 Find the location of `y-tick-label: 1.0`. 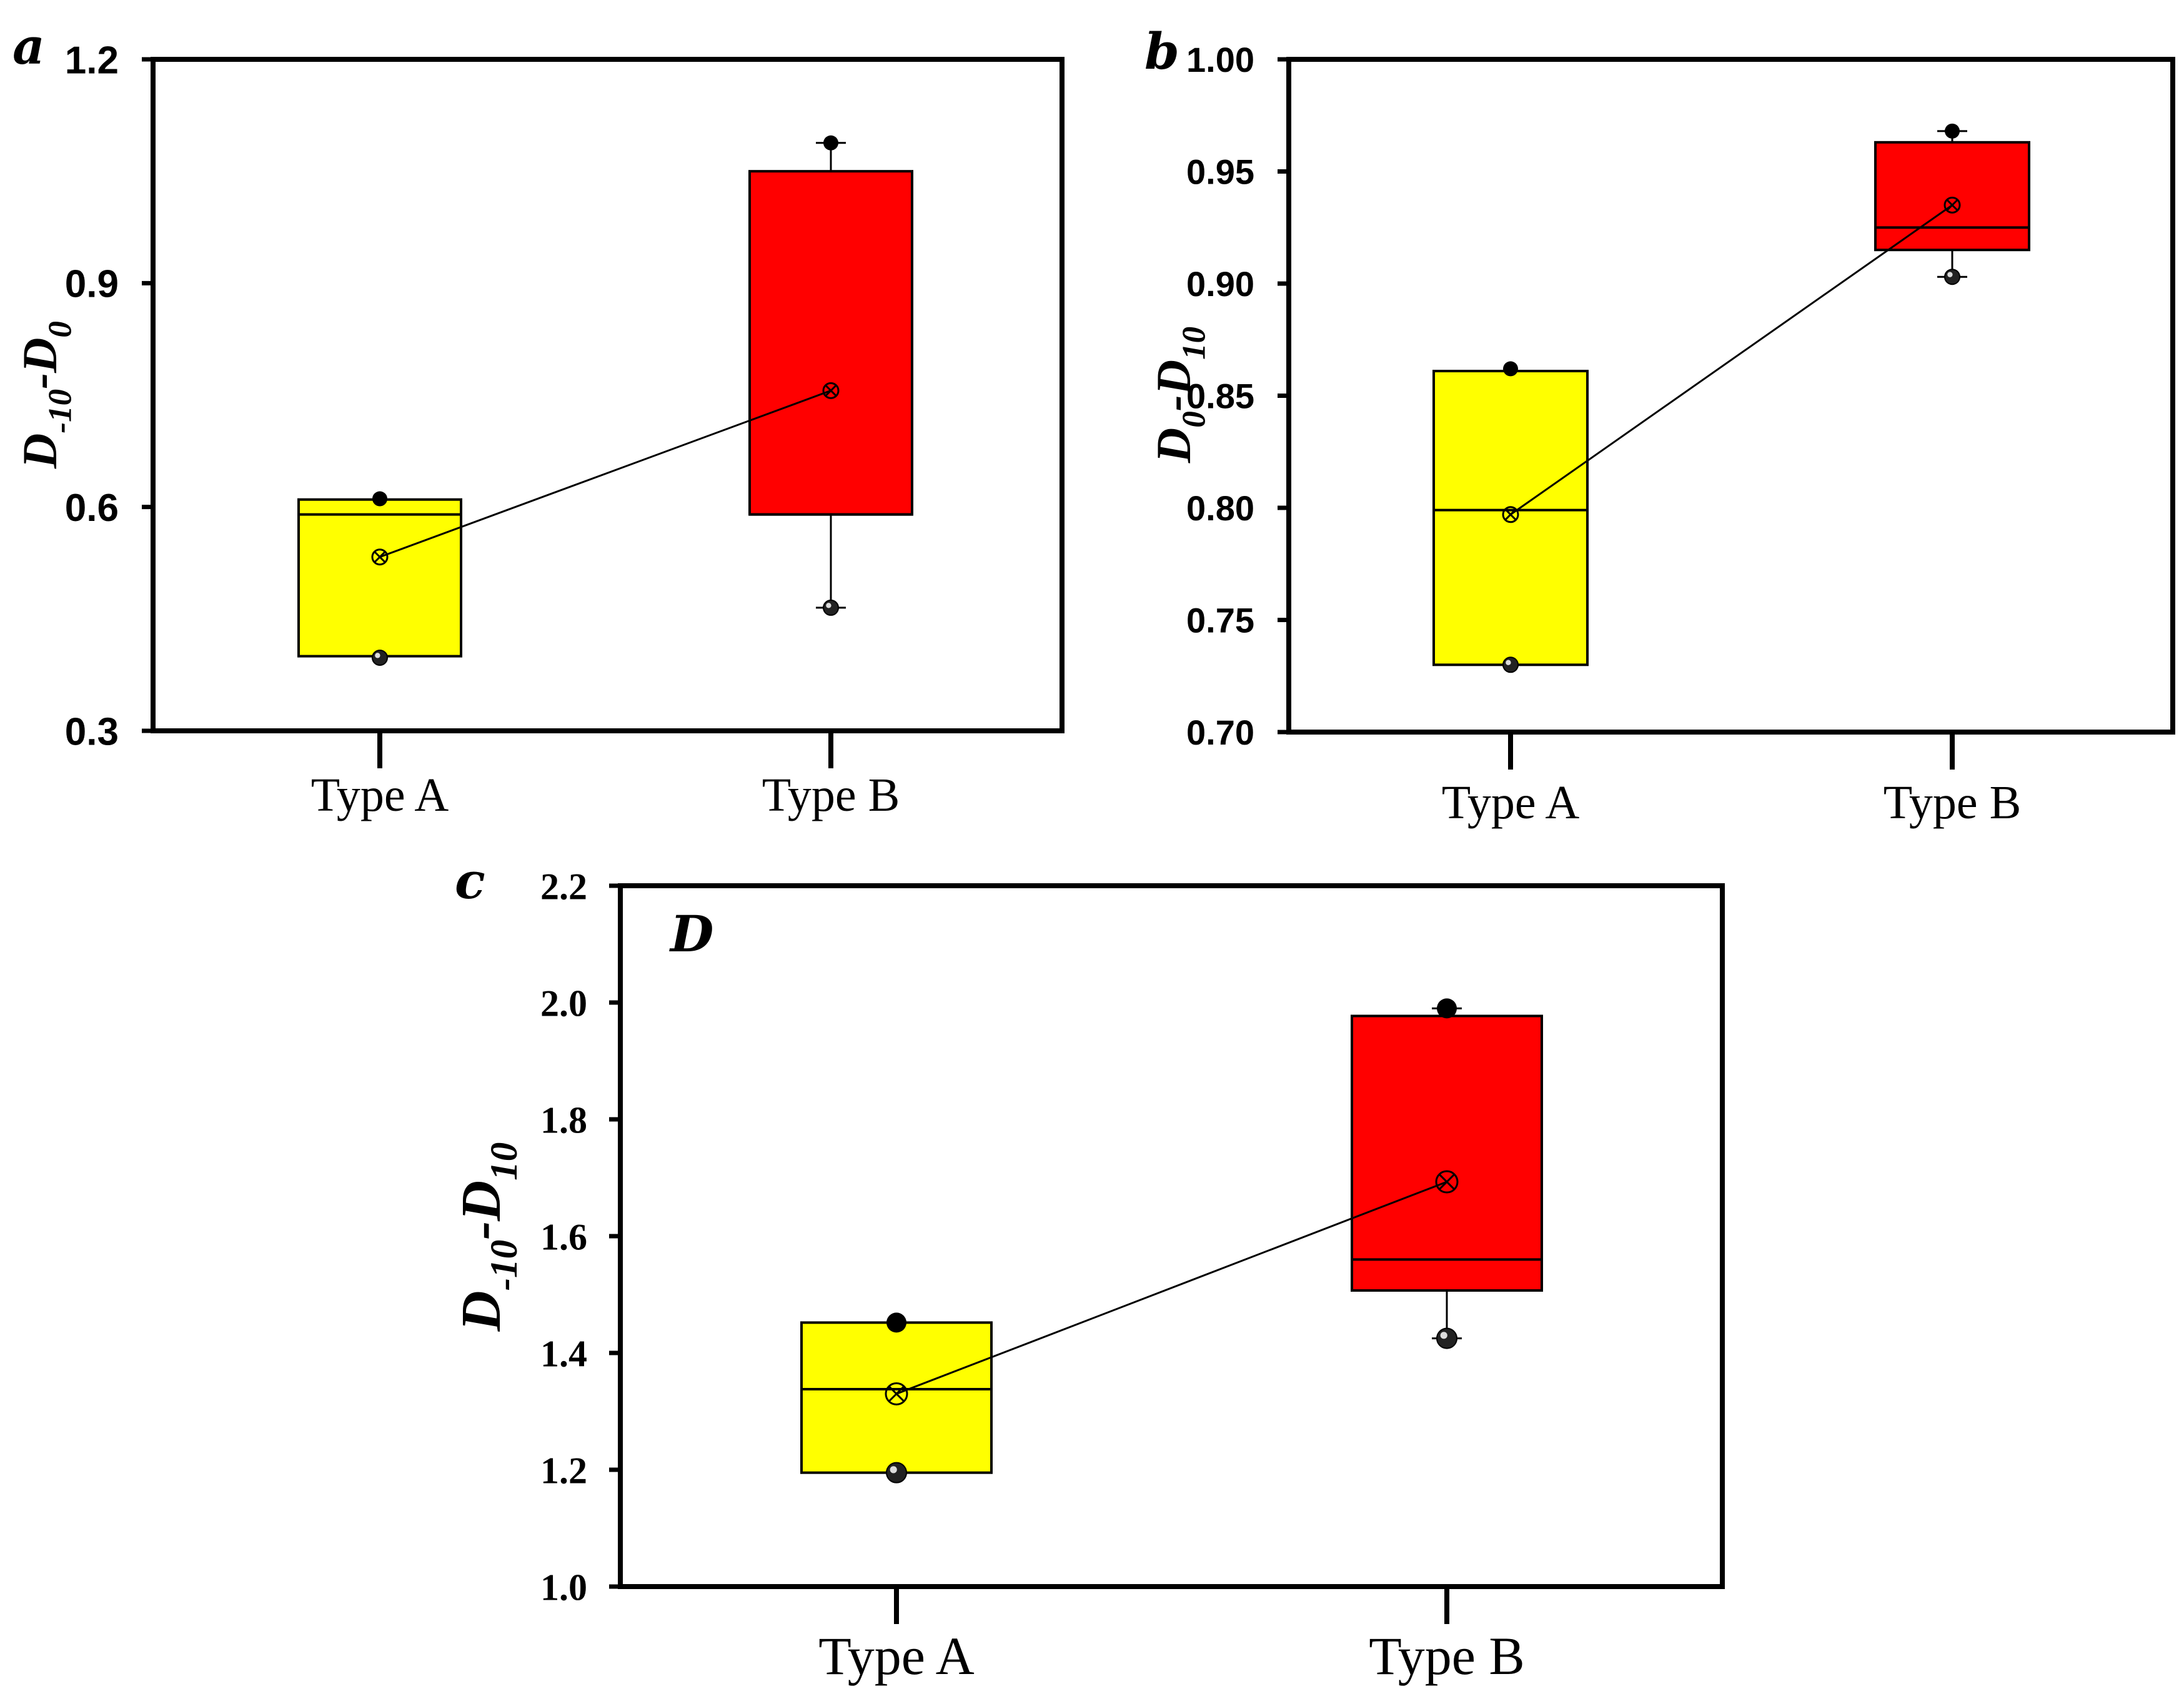

y-tick-label: 1.0 is located at coordinates (563, 1587).